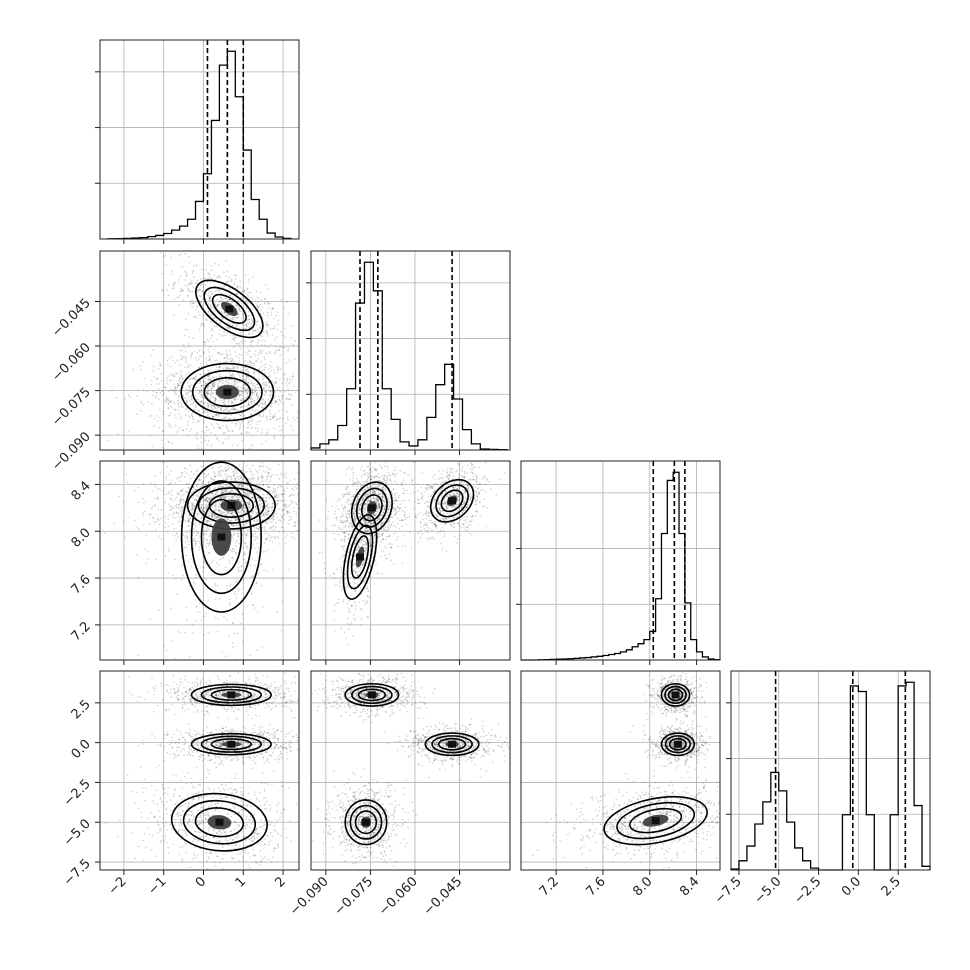  I want to click on x-tick-label-1-1: −0.075, so click(354, 896).